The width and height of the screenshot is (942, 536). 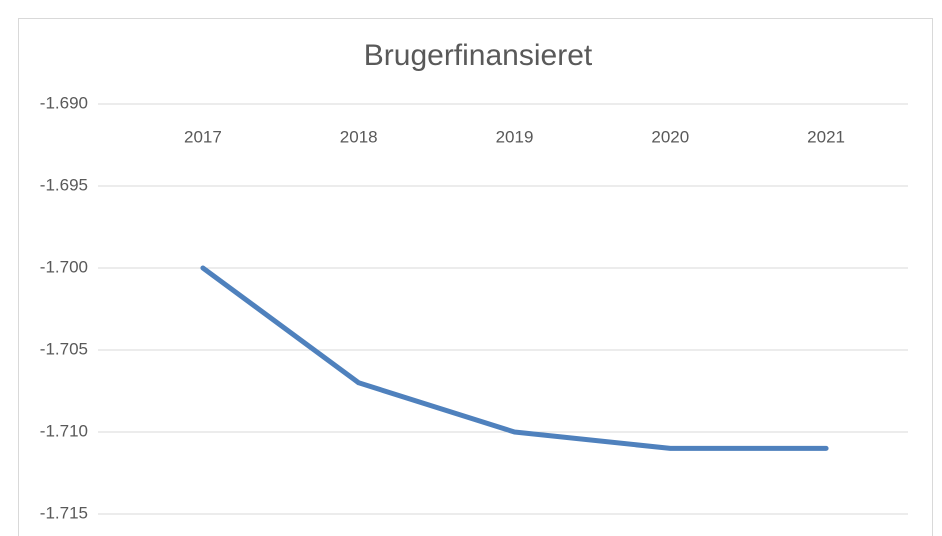 What do you see at coordinates (478, 55) in the screenshot?
I see `chart-title: Brugerfinansieret` at bounding box center [478, 55].